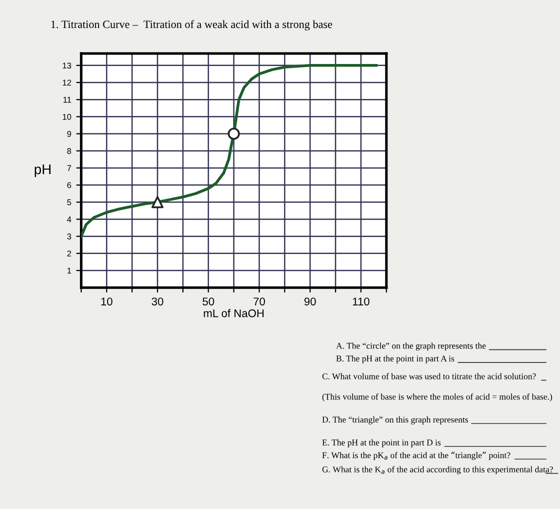  I want to click on x-tick-label: 70, so click(259, 302).